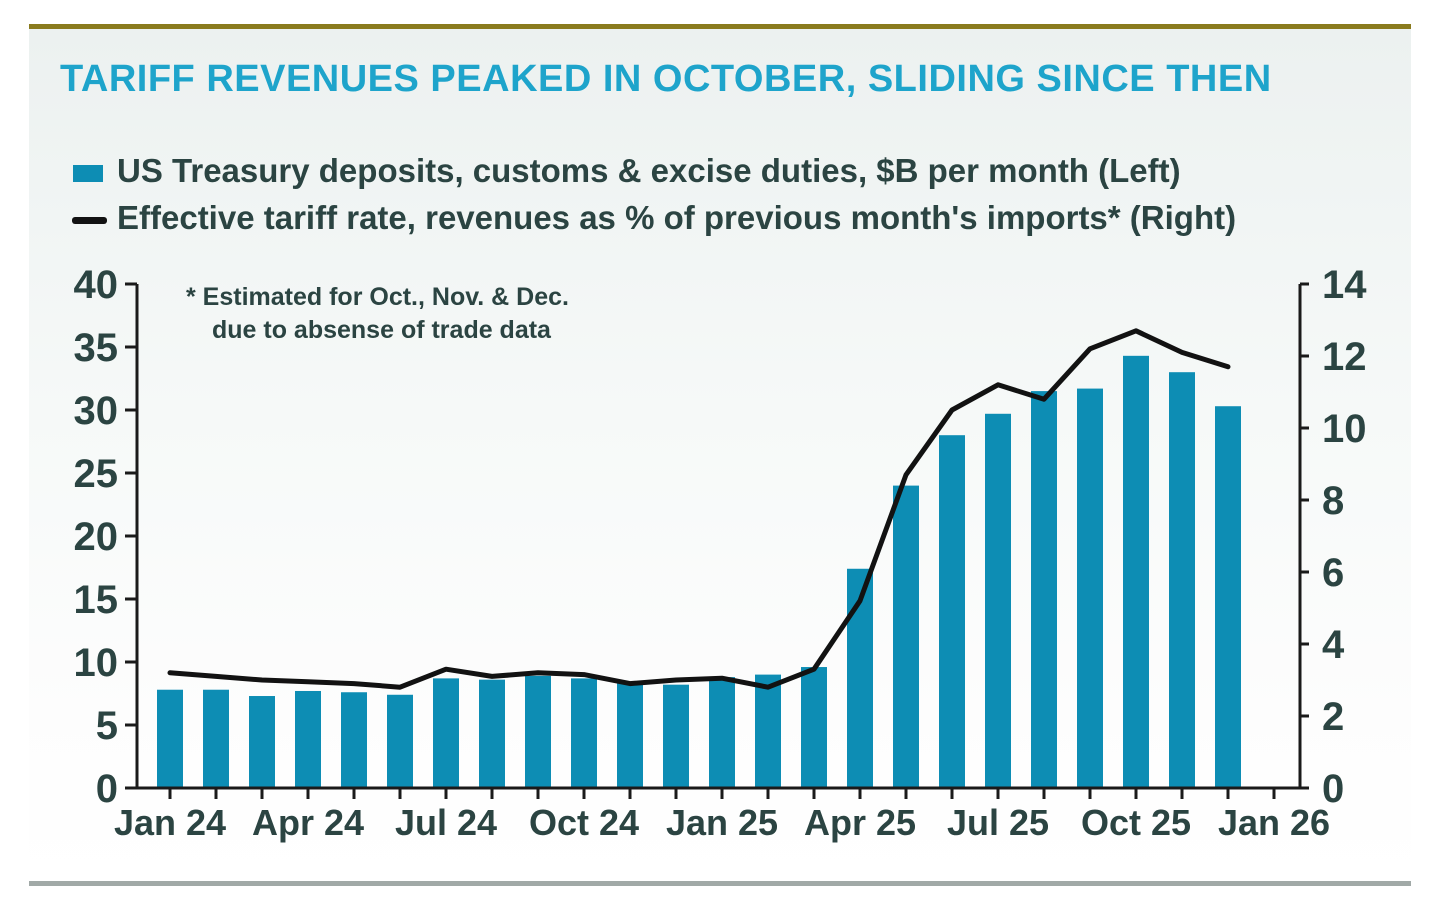 This screenshot has height=907, width=1440. I want to click on bar-Nov 24, so click(630, 735).